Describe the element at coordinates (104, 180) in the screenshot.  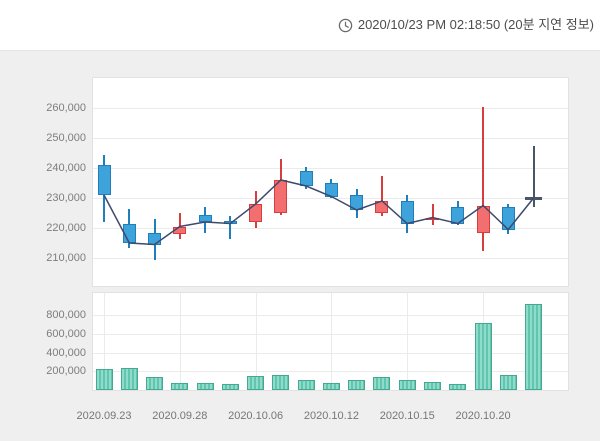
I see `candle-body` at that location.